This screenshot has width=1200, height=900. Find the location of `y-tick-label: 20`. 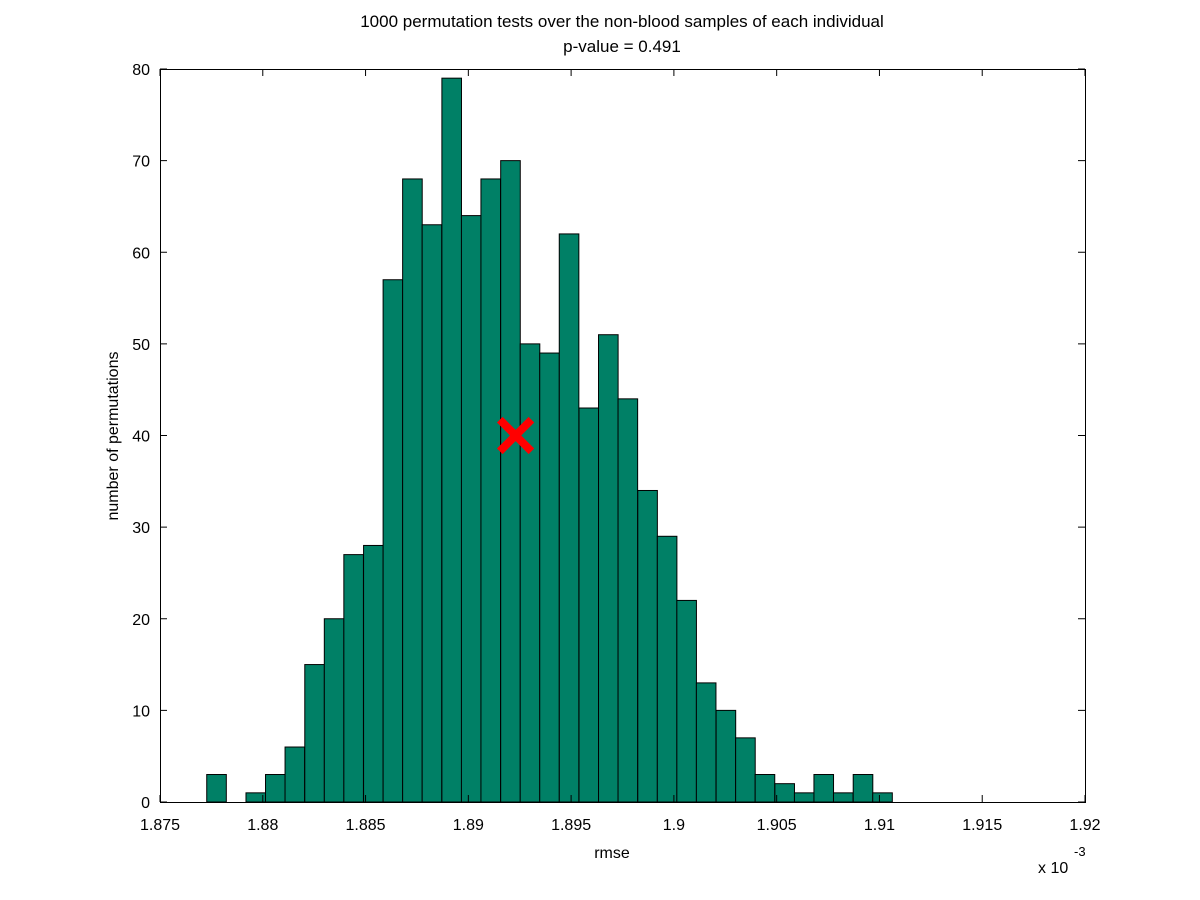

y-tick-label: 20 is located at coordinates (141, 620).